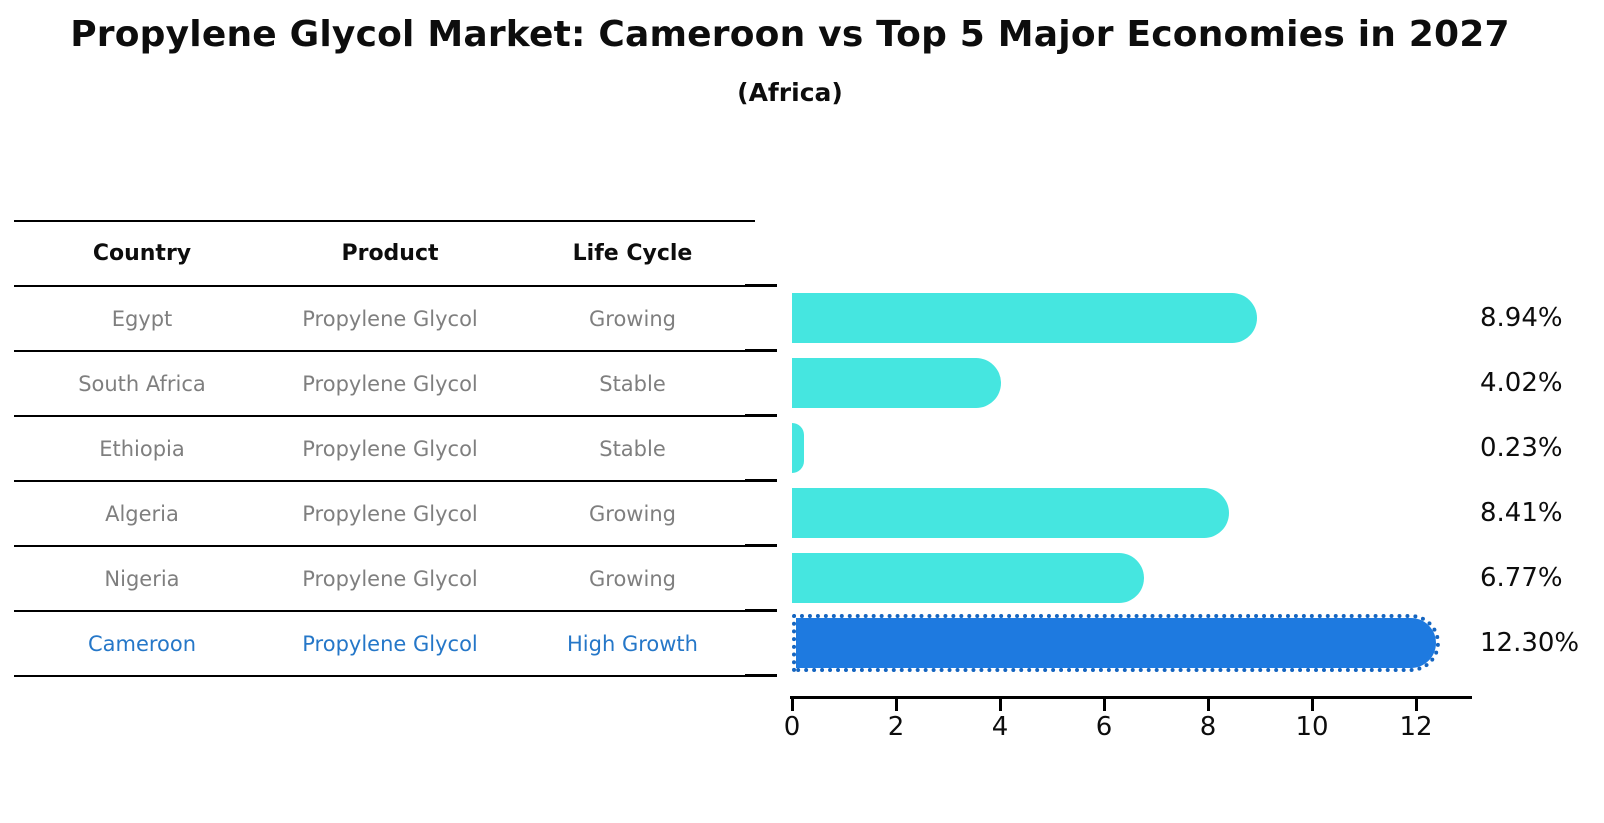 The height and width of the screenshot is (823, 1604). I want to click on bar-value-label-ethiopia: 0.23%, so click(1521, 447).